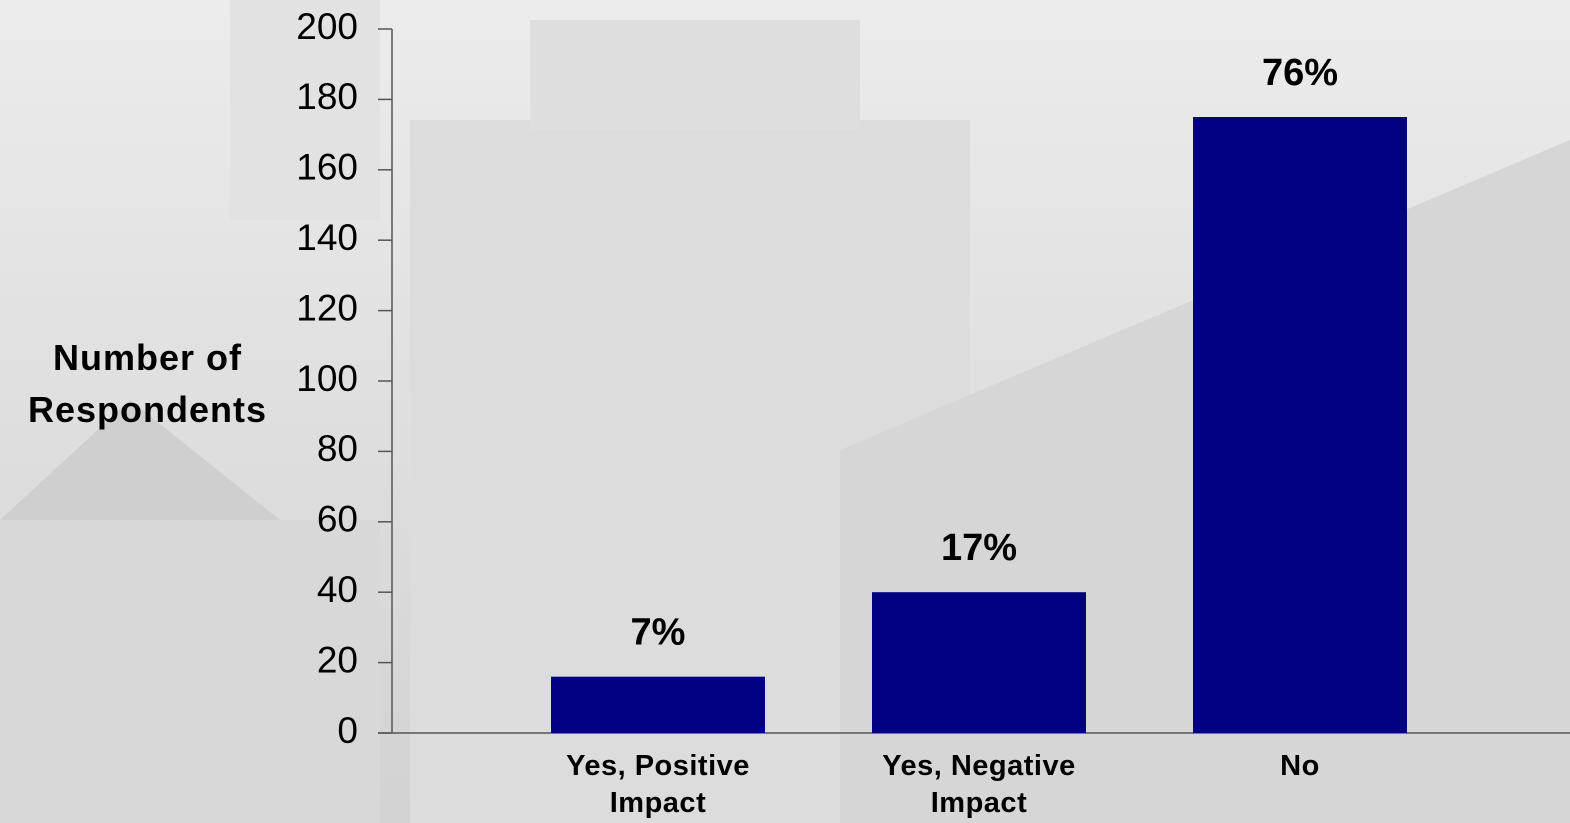 This screenshot has width=1570, height=823. Describe the element at coordinates (658, 784) in the screenshot. I see `x-tick-label: Yes, Positive Impact` at that location.